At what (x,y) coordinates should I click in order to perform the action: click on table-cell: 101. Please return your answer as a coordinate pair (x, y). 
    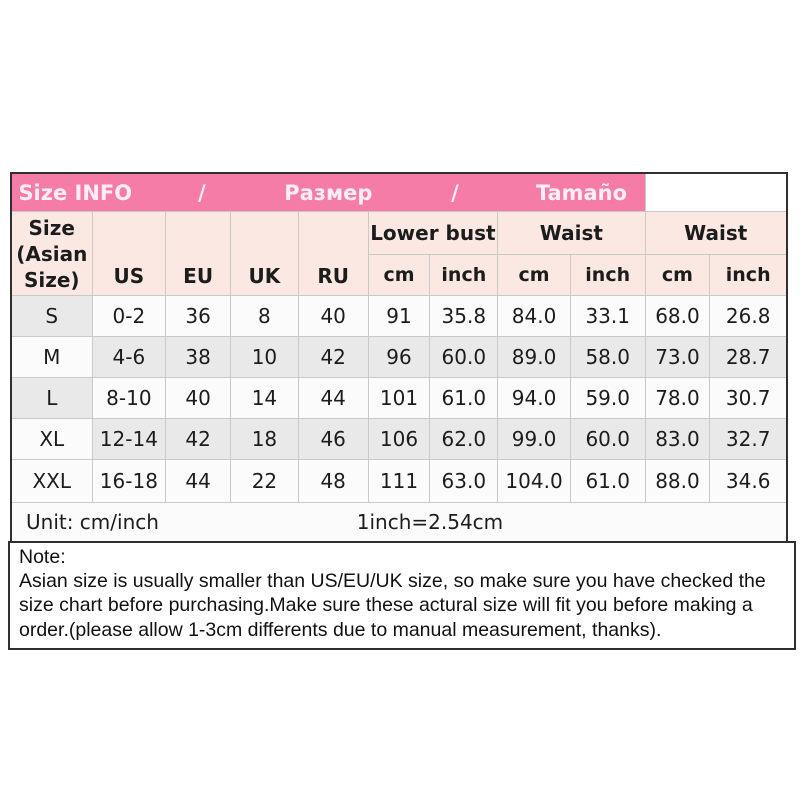
    Looking at the image, I should click on (399, 398).